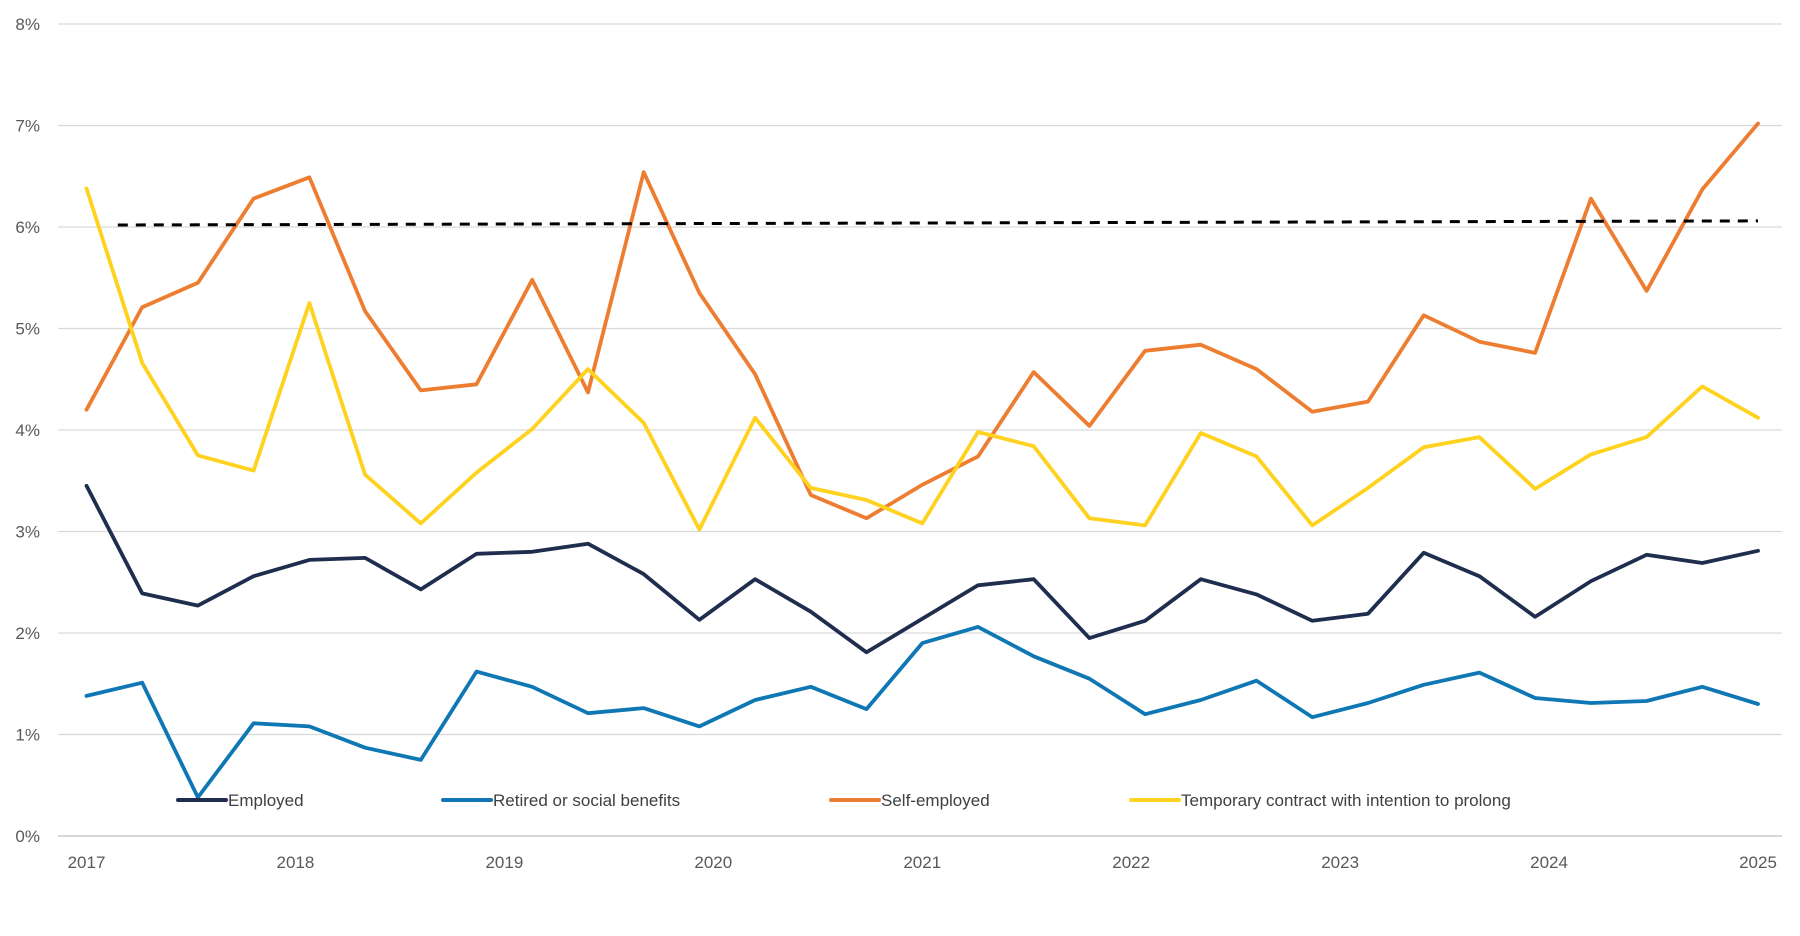 The width and height of the screenshot is (1800, 936). What do you see at coordinates (713, 862) in the screenshot?
I see `x-tick-label: 2020` at bounding box center [713, 862].